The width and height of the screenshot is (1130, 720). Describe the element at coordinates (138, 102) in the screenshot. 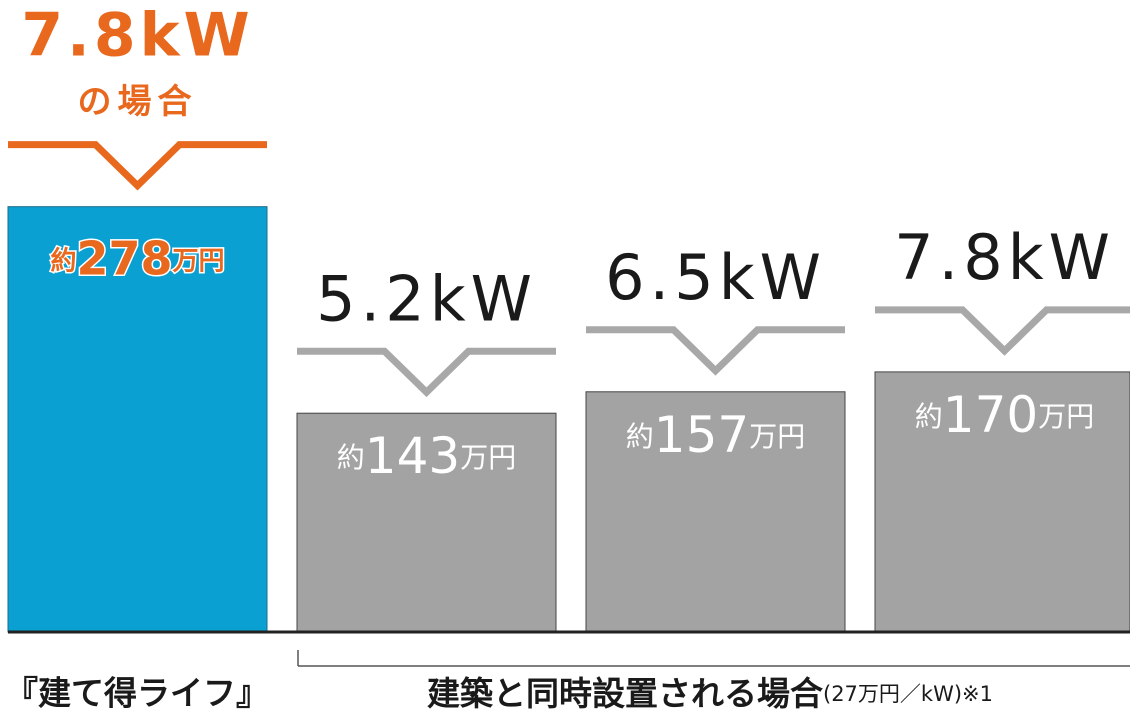

I see `category-note: の場合` at that location.